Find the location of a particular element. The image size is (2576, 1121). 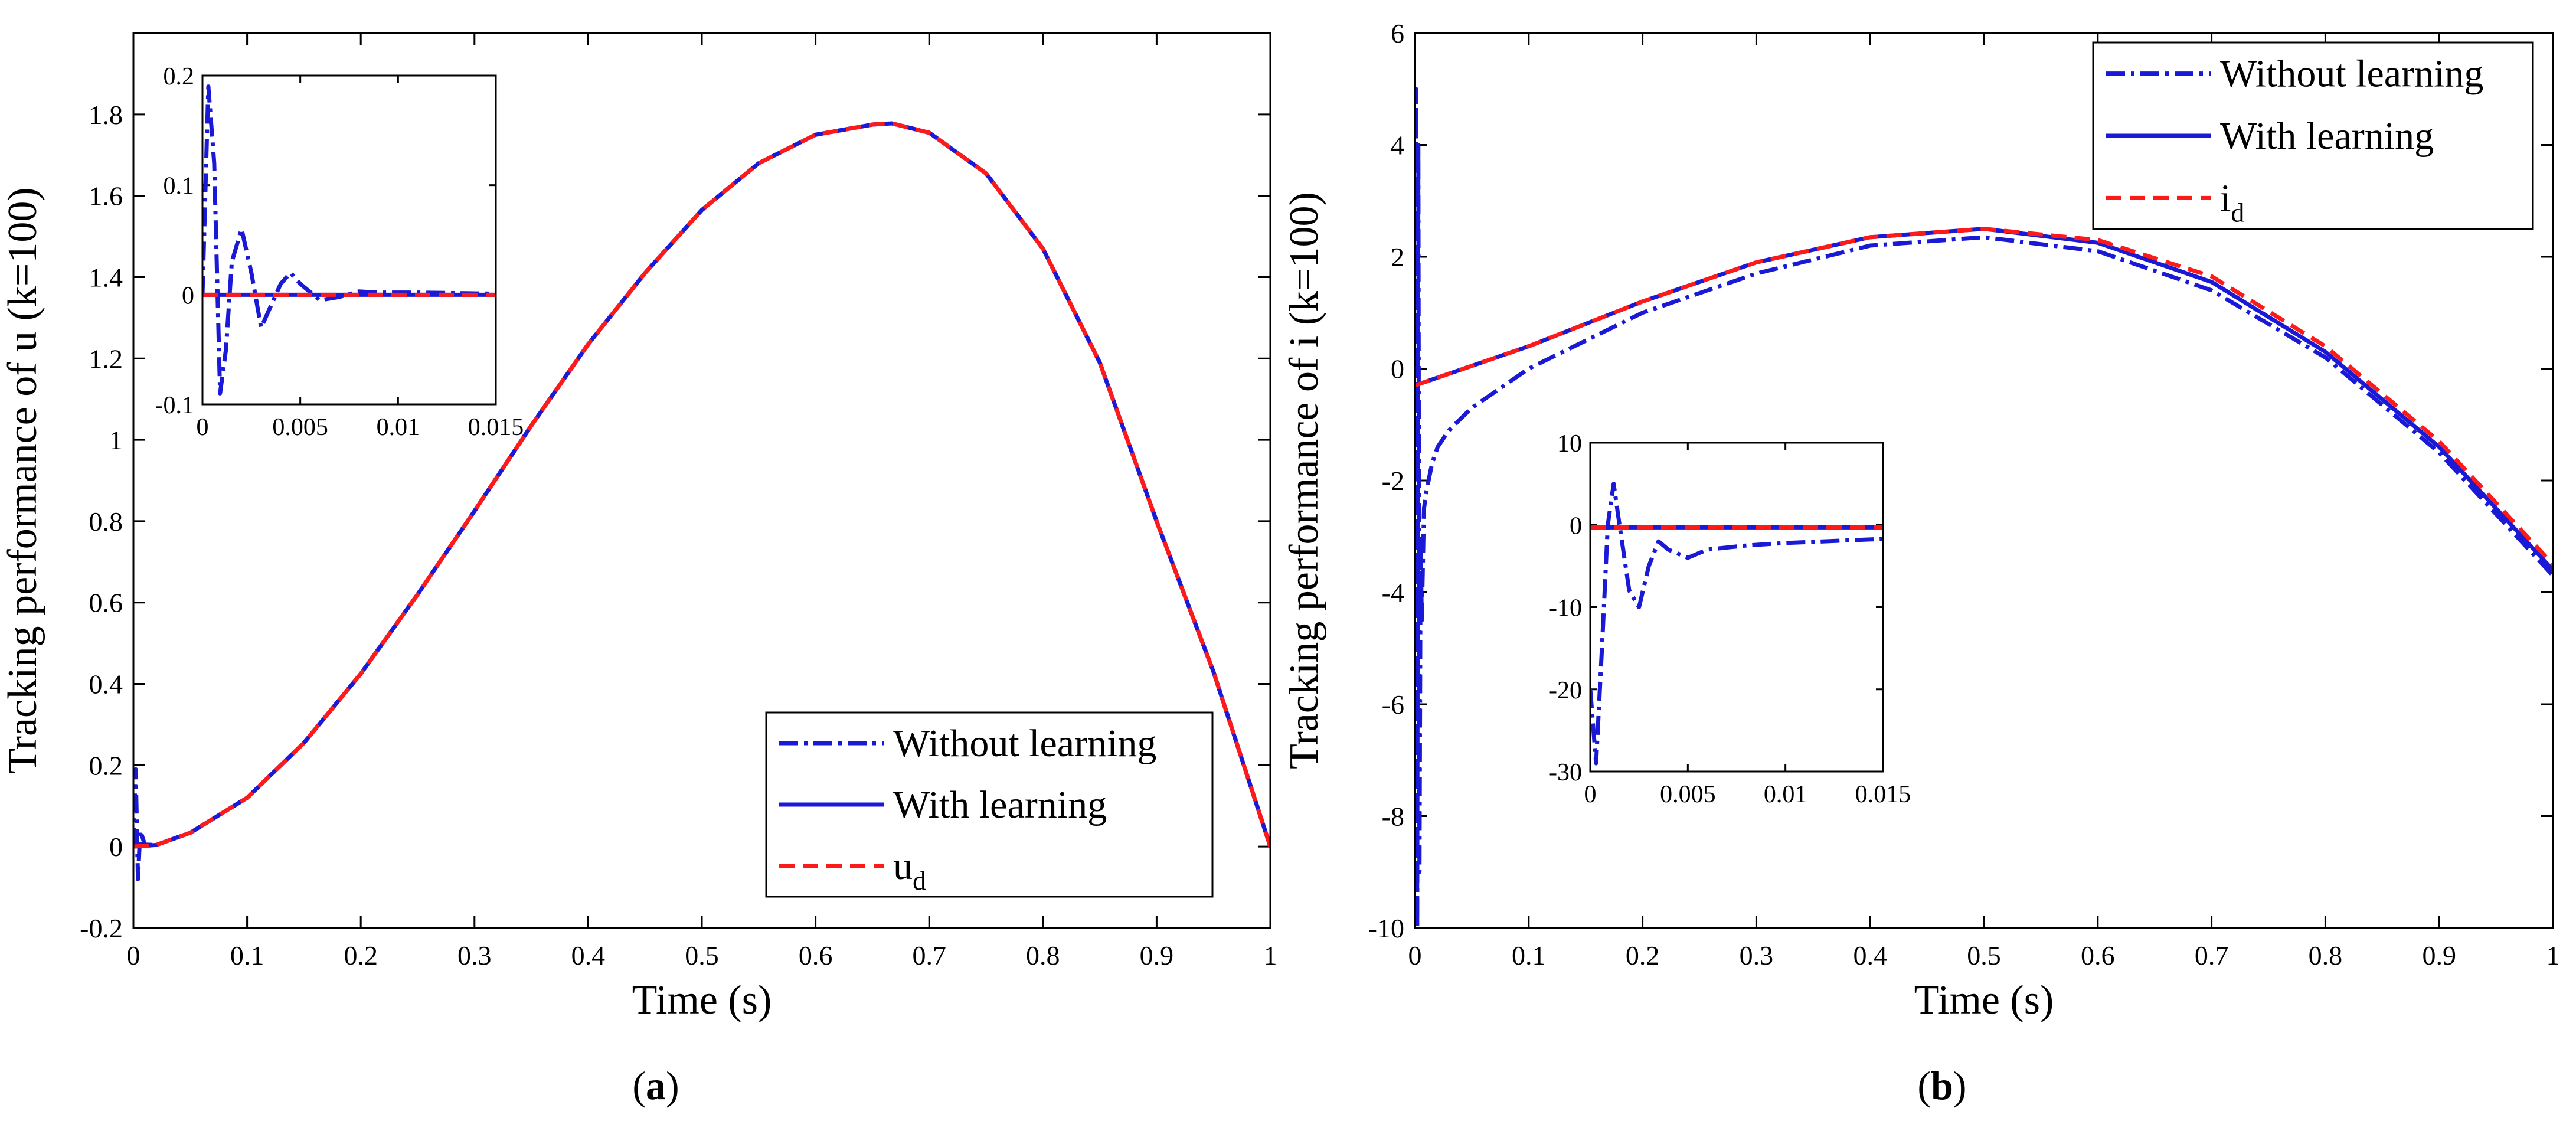

panel-label-part: a is located at coordinates (656, 1085).